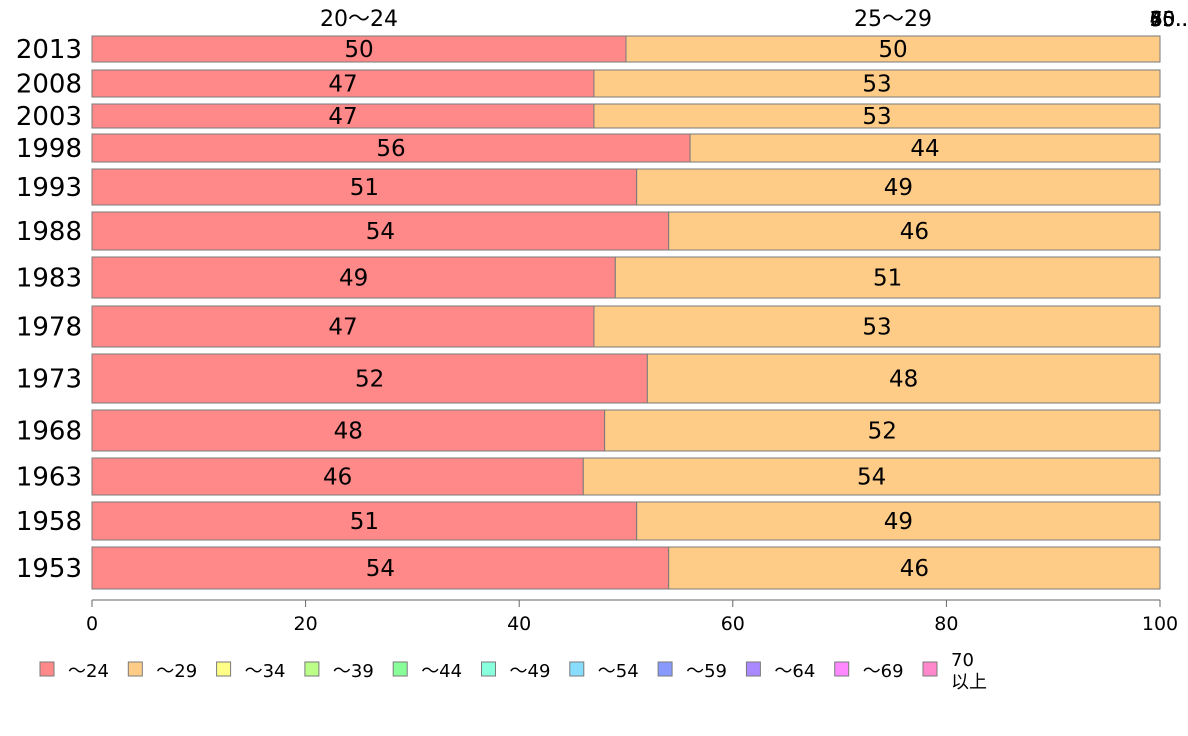  What do you see at coordinates (49, 569) in the screenshot?
I see `category-label: 1953` at bounding box center [49, 569].